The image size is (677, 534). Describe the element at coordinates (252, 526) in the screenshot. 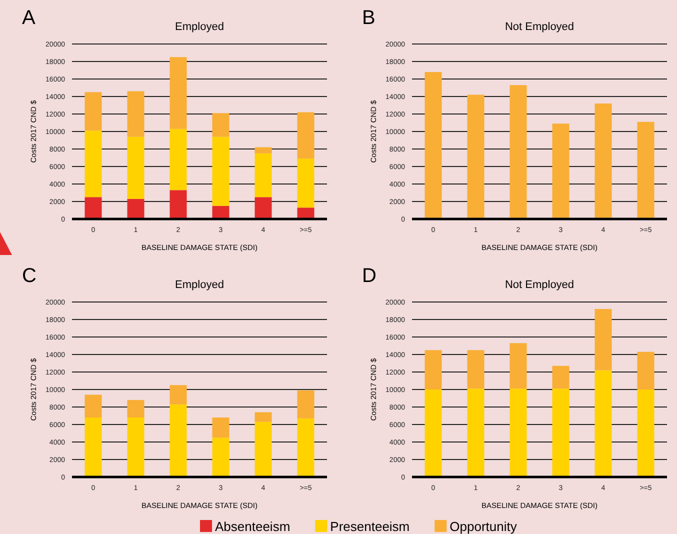

I see `legend-label: Absenteeism` at that location.